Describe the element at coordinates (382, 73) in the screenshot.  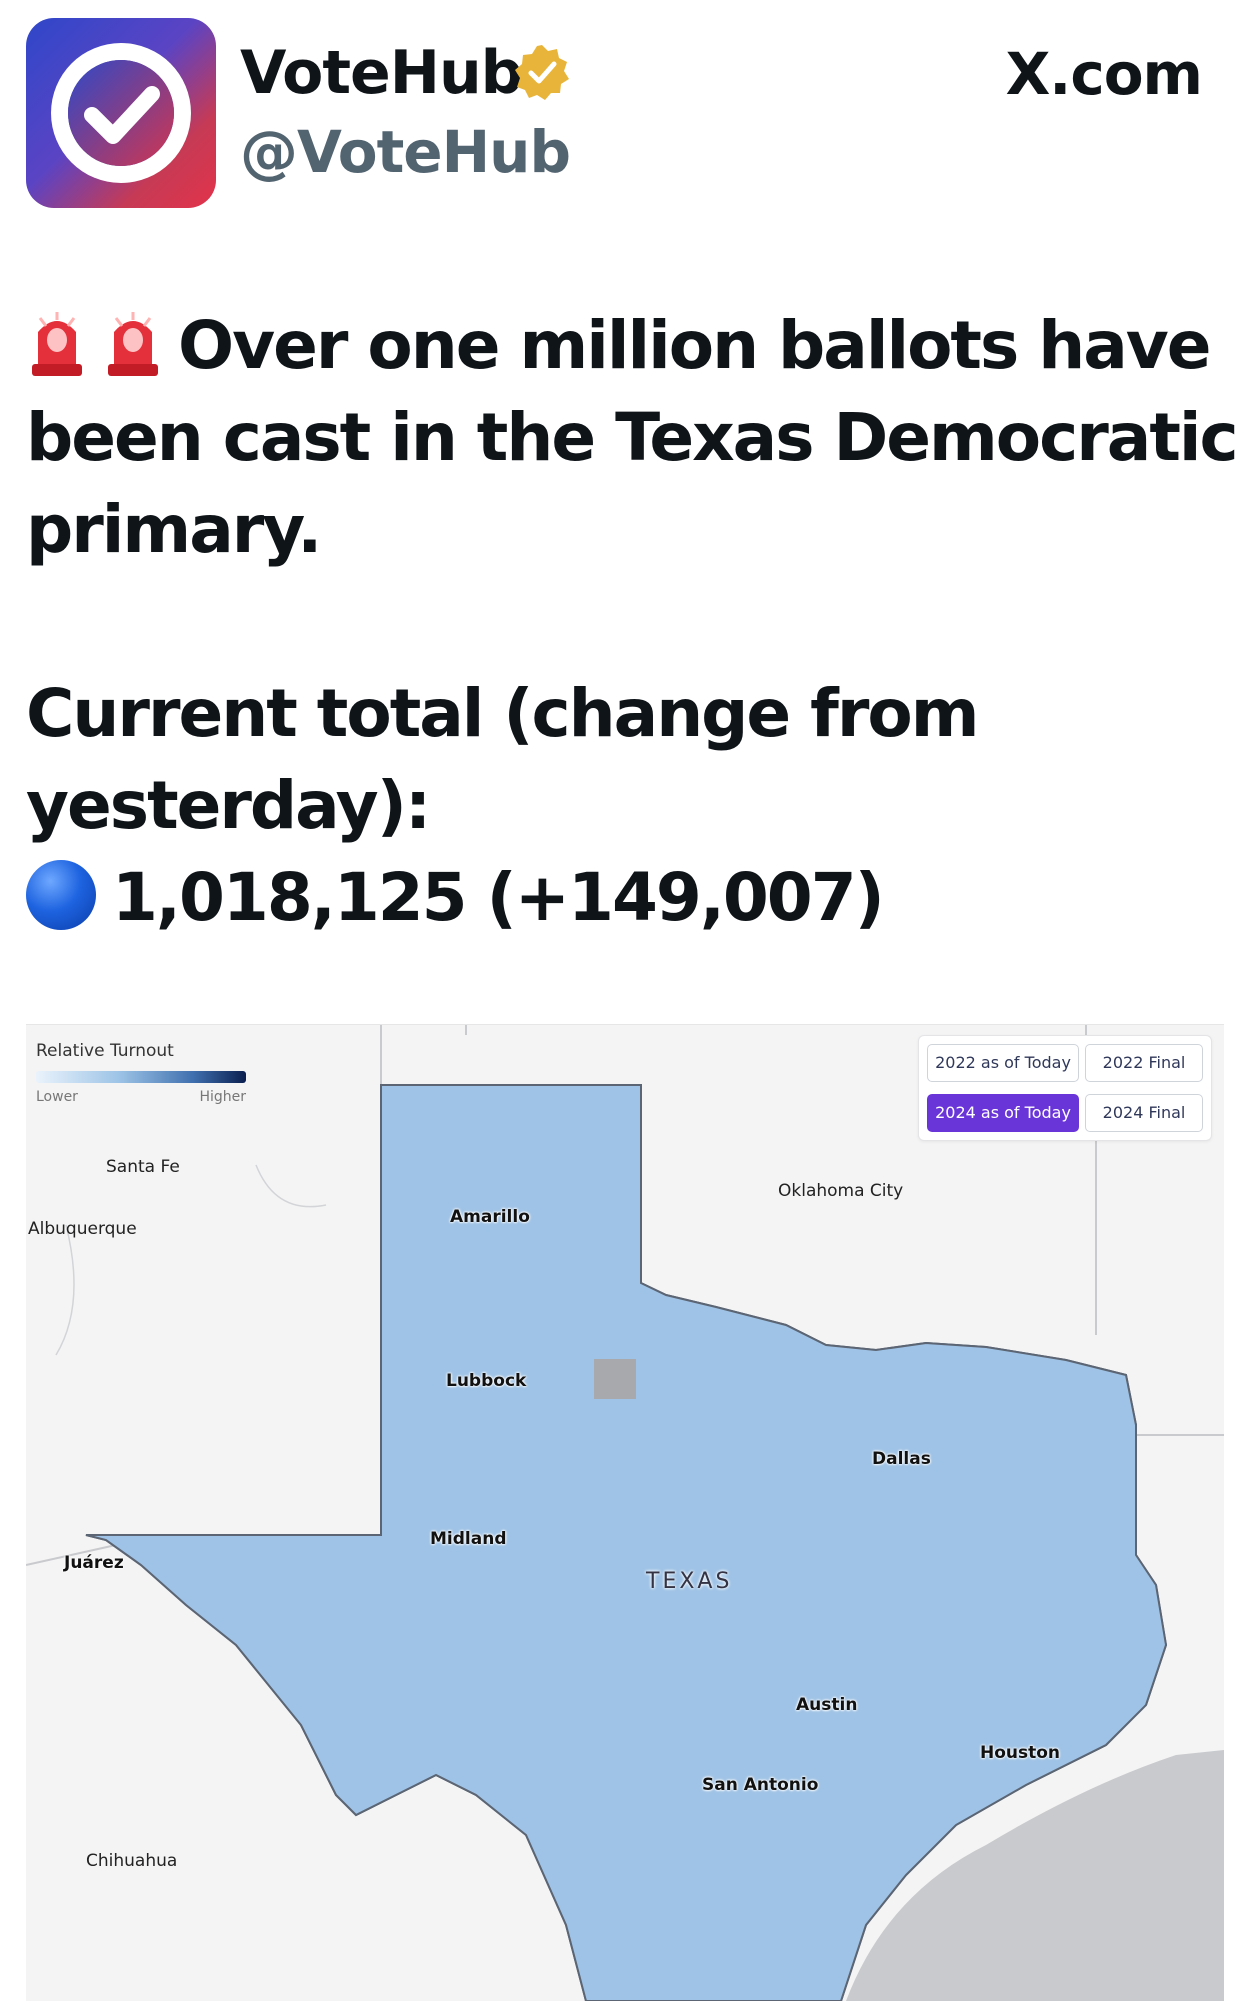
I see `display-name: VoteHub` at that location.